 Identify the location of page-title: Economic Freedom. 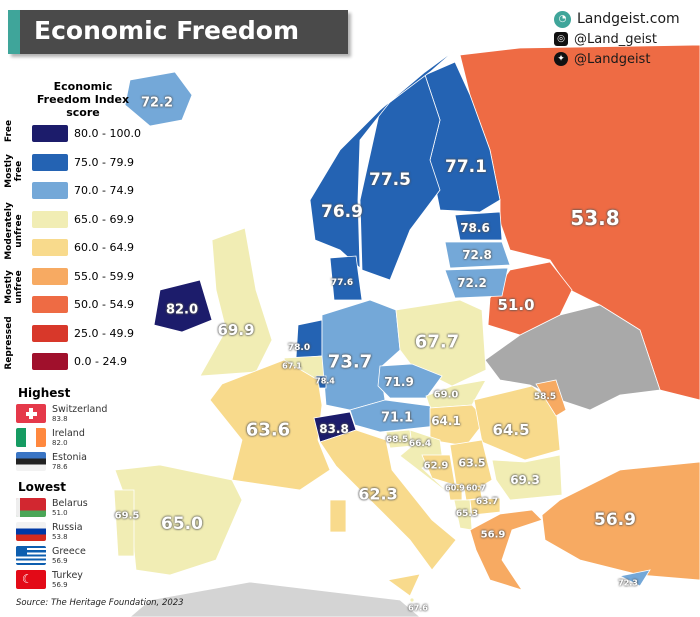
(167, 30).